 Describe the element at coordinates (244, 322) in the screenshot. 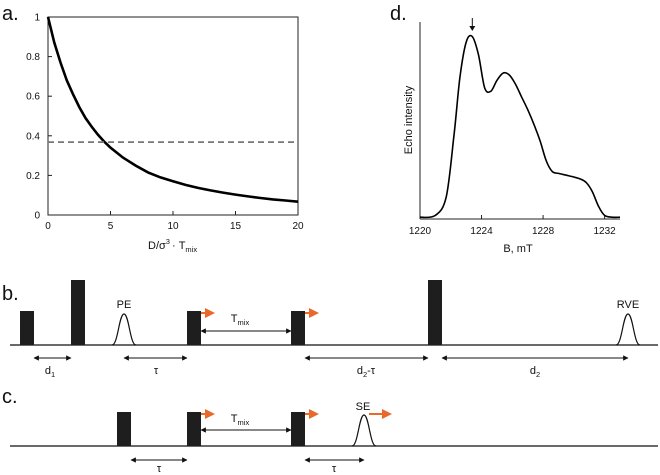

I see `seq-b-tmix-sub: mix` at that location.